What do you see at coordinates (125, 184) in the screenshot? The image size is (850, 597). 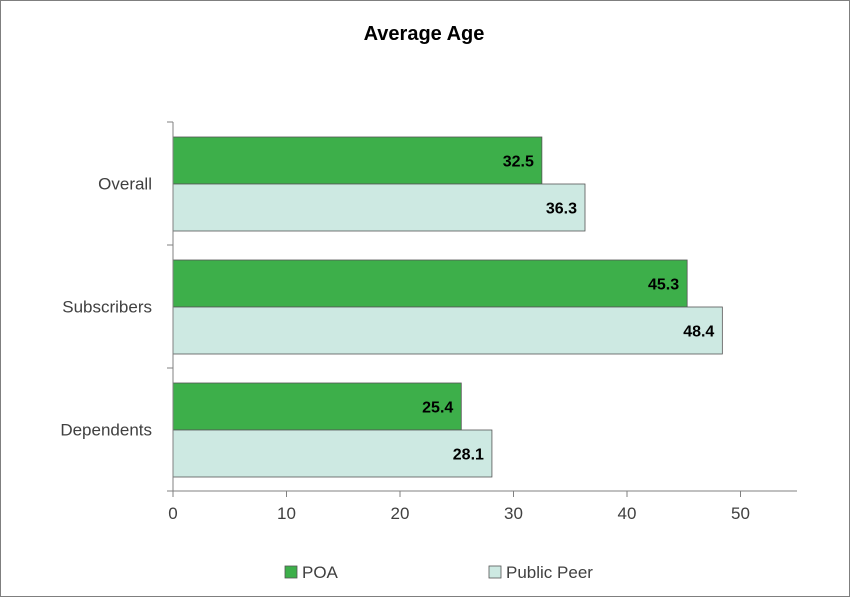 I see `category-label: Overall` at bounding box center [125, 184].